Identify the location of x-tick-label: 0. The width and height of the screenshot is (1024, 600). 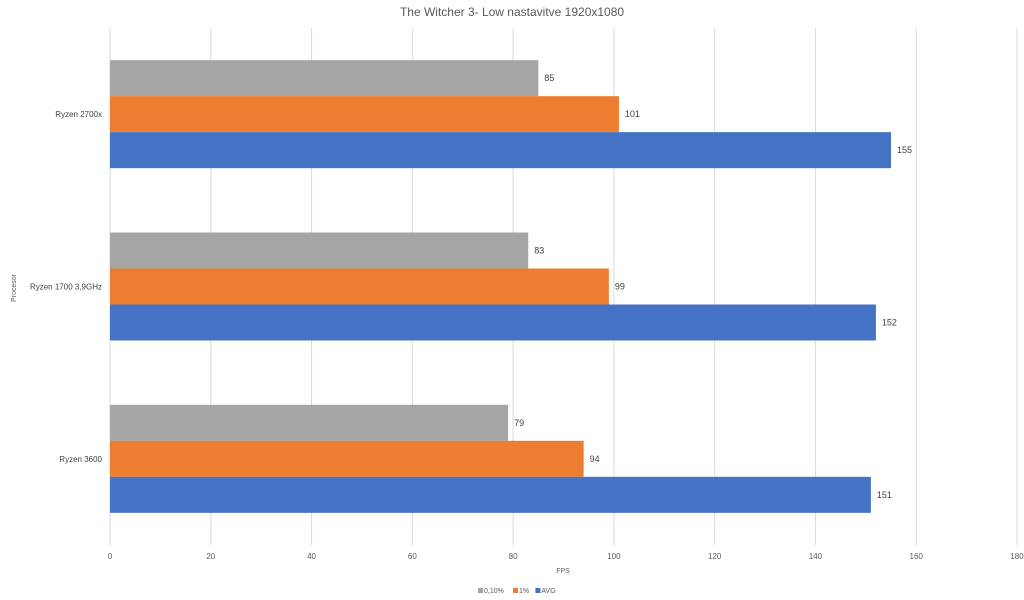
(110, 556).